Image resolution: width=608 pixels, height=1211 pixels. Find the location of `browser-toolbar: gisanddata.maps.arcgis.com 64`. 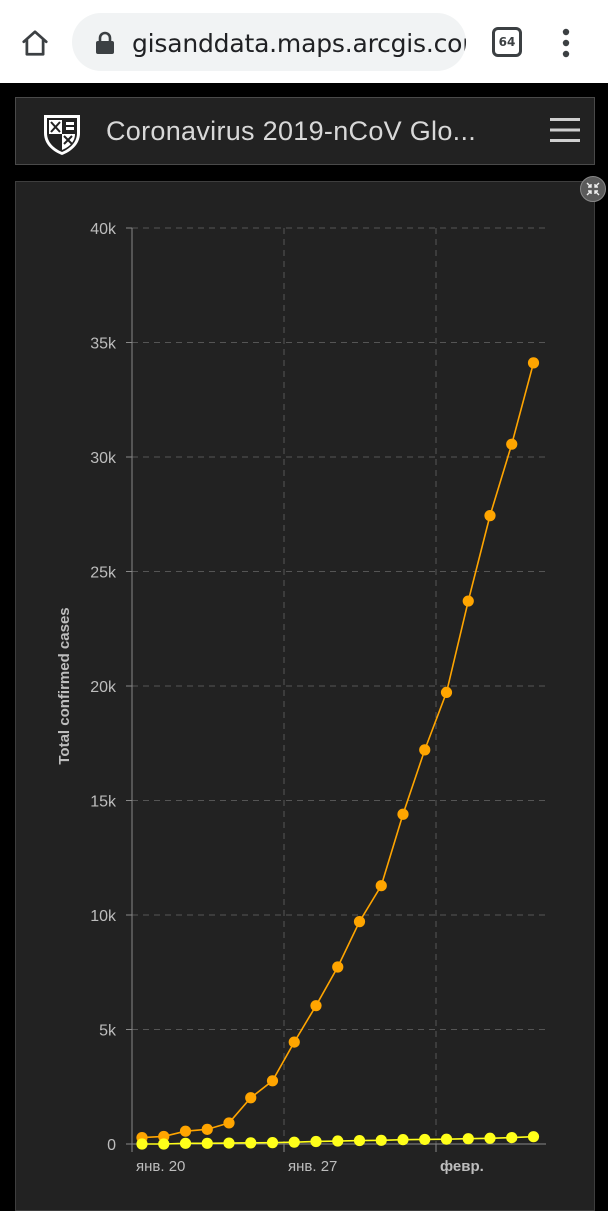

browser-toolbar: gisanddata.maps.arcgis.com 64 is located at coordinates (304, 41).